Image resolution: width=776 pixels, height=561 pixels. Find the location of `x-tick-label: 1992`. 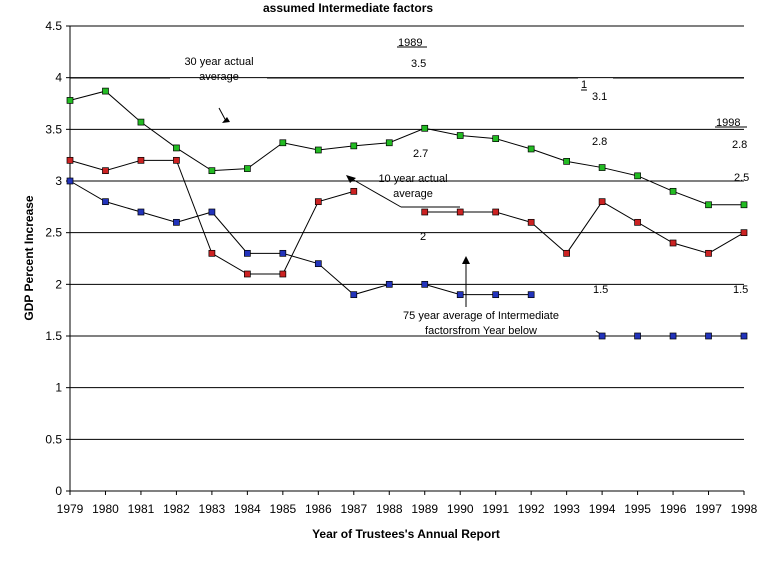

x-tick-label: 1992 is located at coordinates (531, 509).